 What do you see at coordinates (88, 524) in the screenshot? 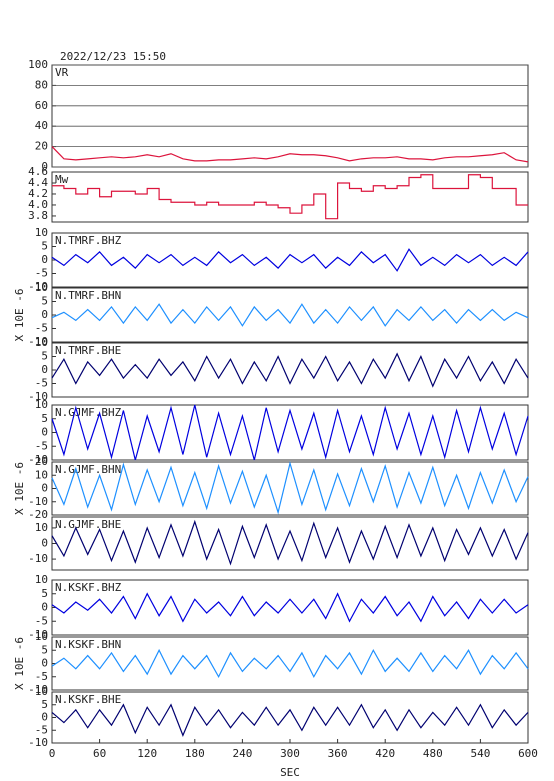
I see `panel-label: N.GJMF.BHE` at bounding box center [88, 524].